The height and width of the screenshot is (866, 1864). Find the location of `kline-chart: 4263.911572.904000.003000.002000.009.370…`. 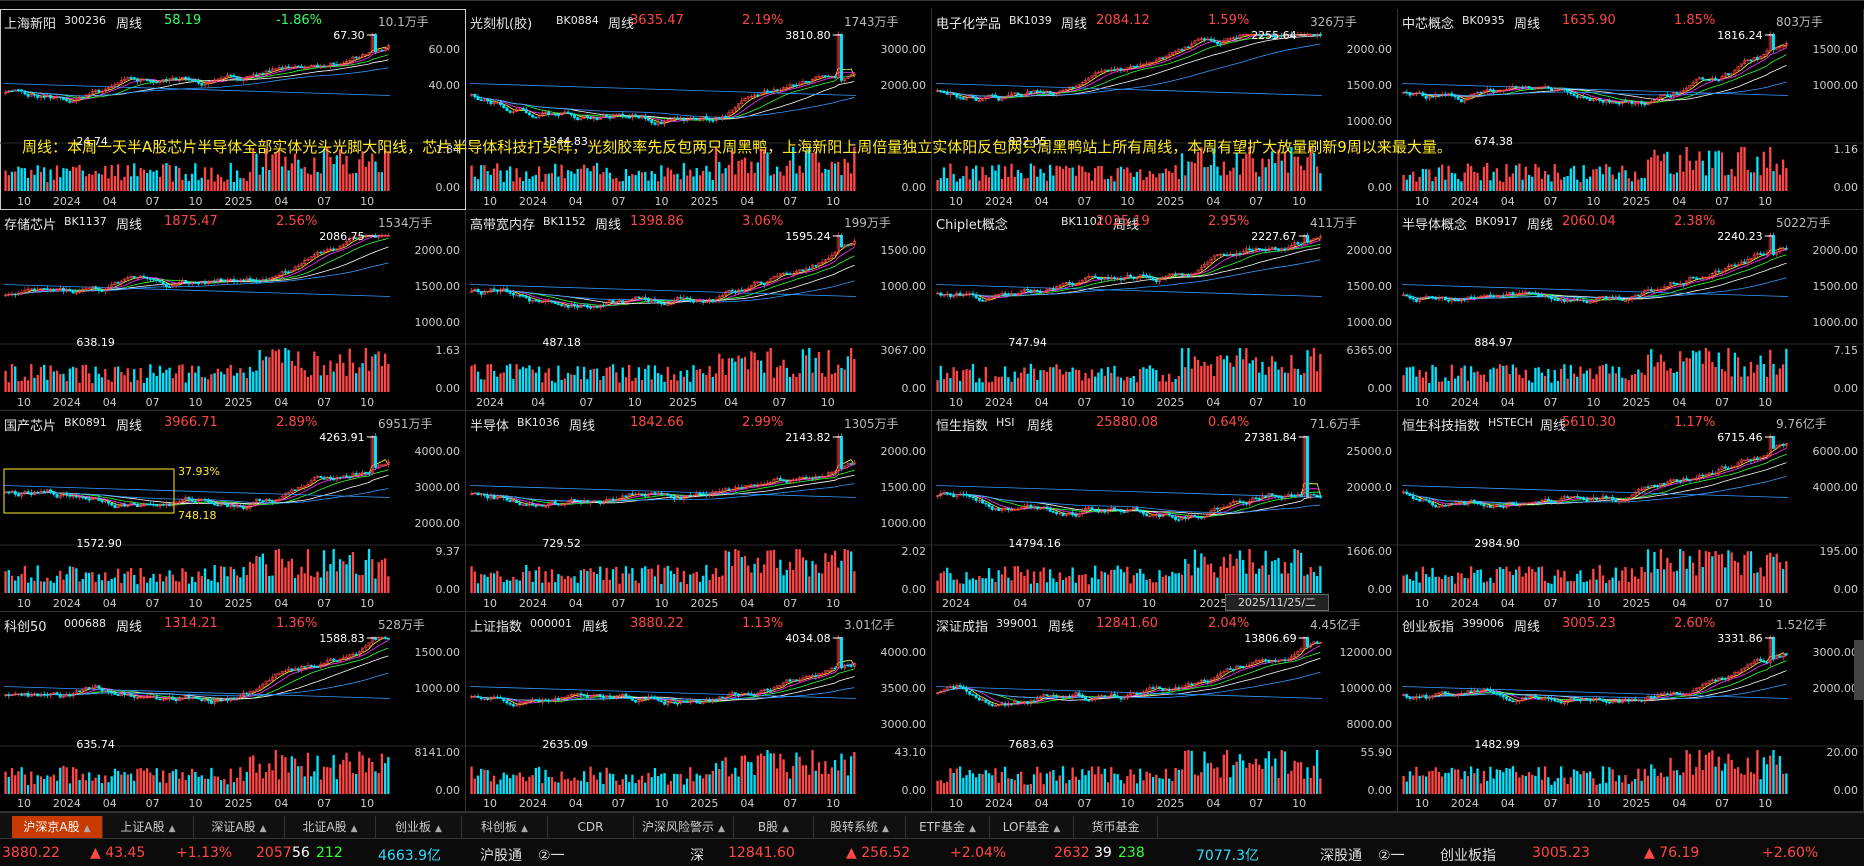

kline-chart: 4263.911572.904000.003000.002000.009.370… is located at coordinates (233, 511).